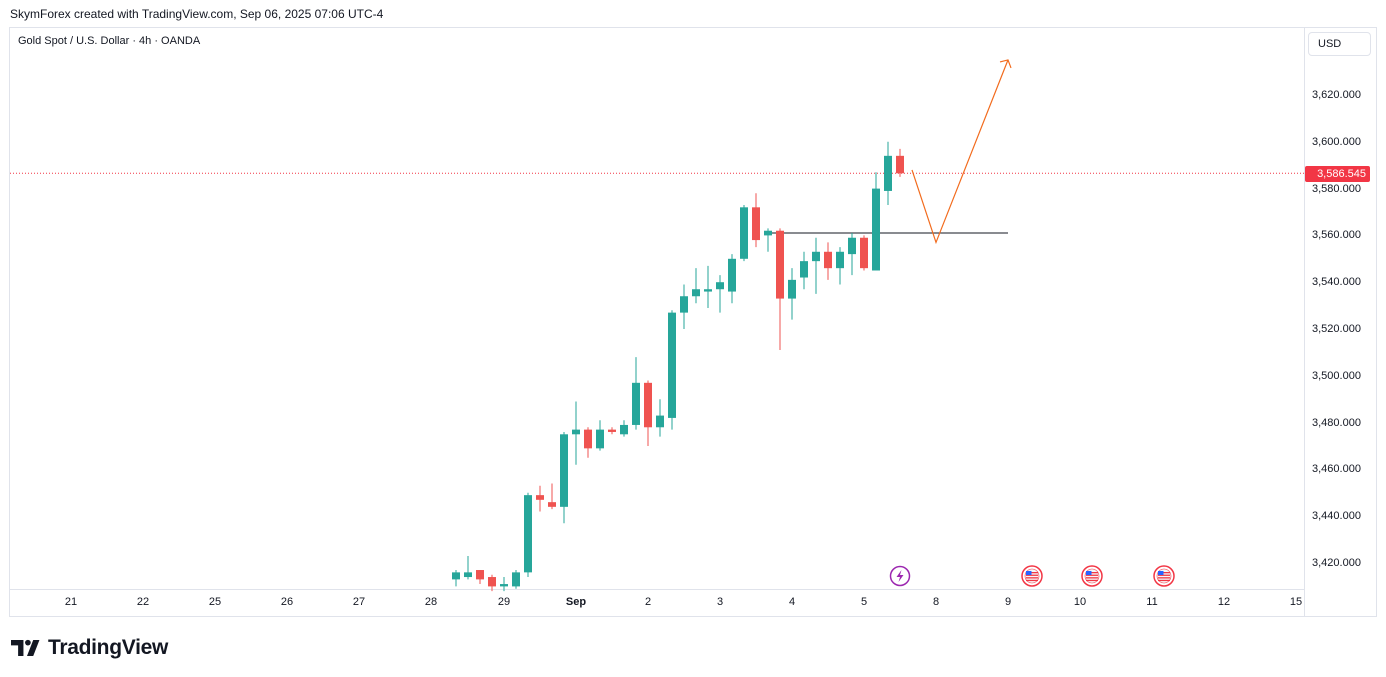  What do you see at coordinates (1336, 516) in the screenshot?
I see `price-tick-label: 3,440.000` at bounding box center [1336, 516].